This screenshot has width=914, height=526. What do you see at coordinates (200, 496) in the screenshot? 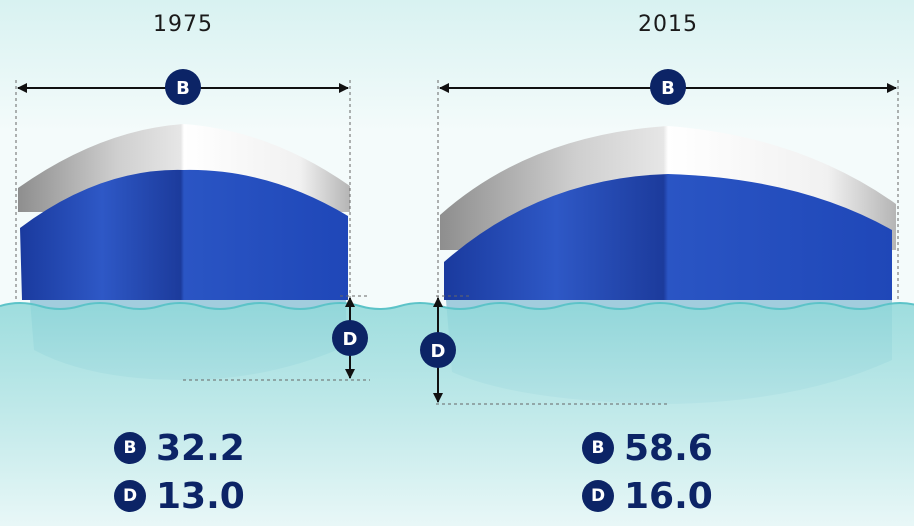
I see `draft-value-1975: 13.0` at bounding box center [200, 496].